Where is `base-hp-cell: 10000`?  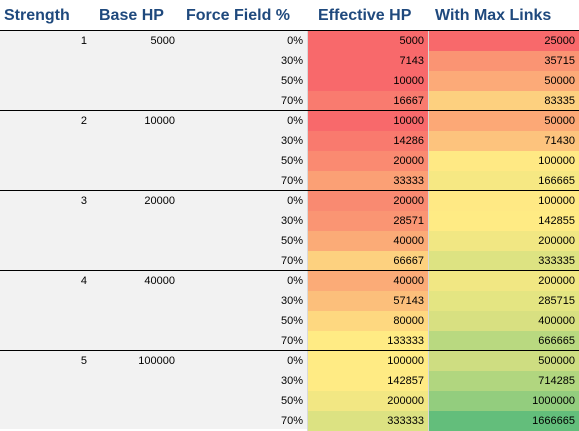
base-hp-cell: 10000 is located at coordinates (159, 121).